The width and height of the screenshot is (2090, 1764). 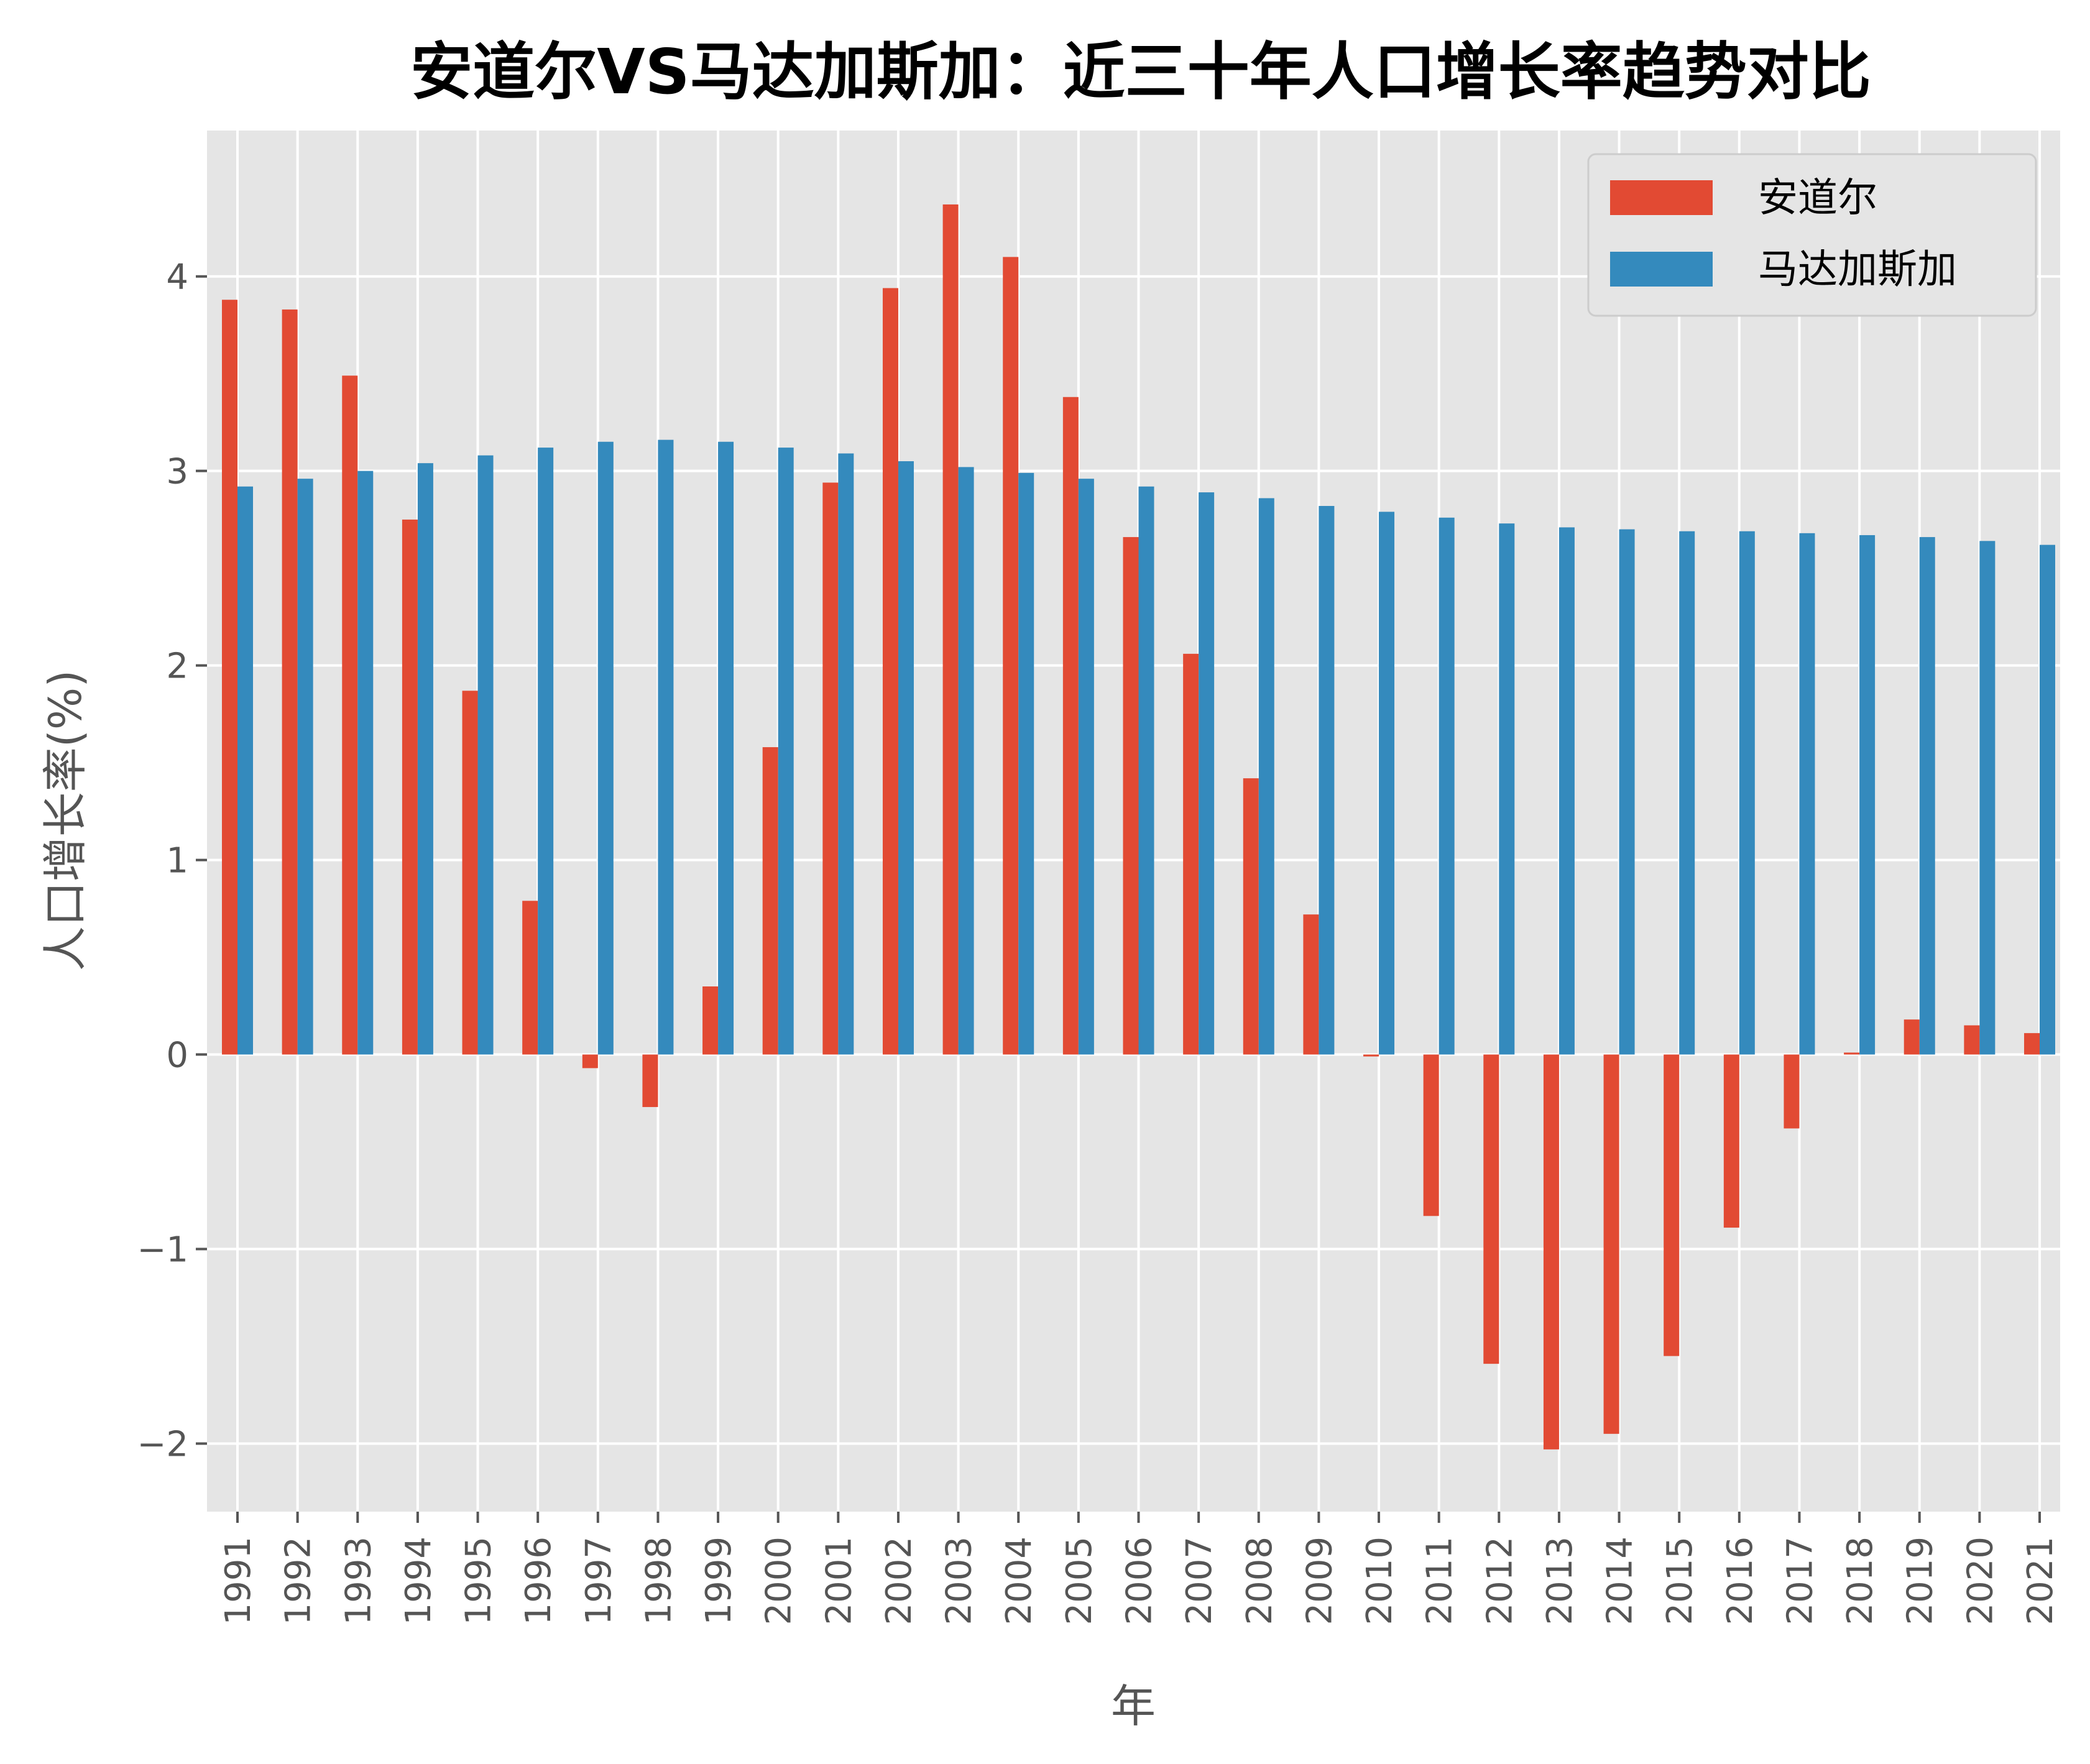 What do you see at coordinates (899, 1581) in the screenshot?
I see `x-tick-label: 2002` at bounding box center [899, 1581].